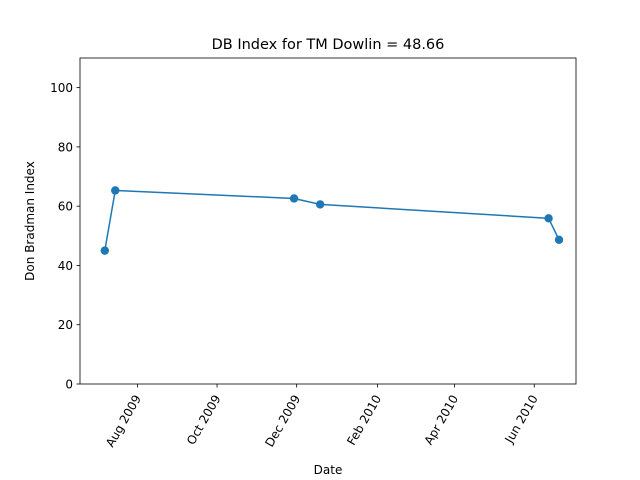  What do you see at coordinates (123, 421) in the screenshot?
I see `x-tick-label: Aug 2009` at bounding box center [123, 421].